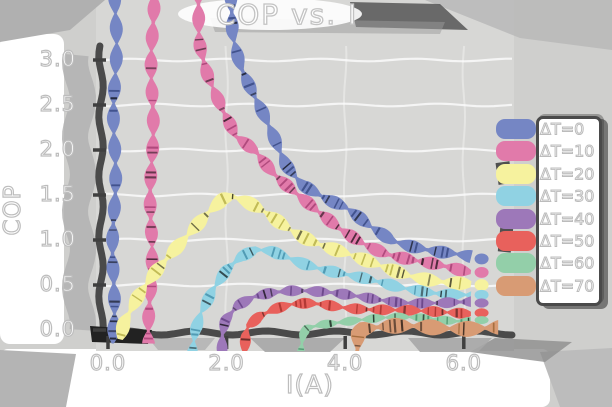  Describe the element at coordinates (306, 285) in the screenshot. I see `gridline-y-0.5` at that location.